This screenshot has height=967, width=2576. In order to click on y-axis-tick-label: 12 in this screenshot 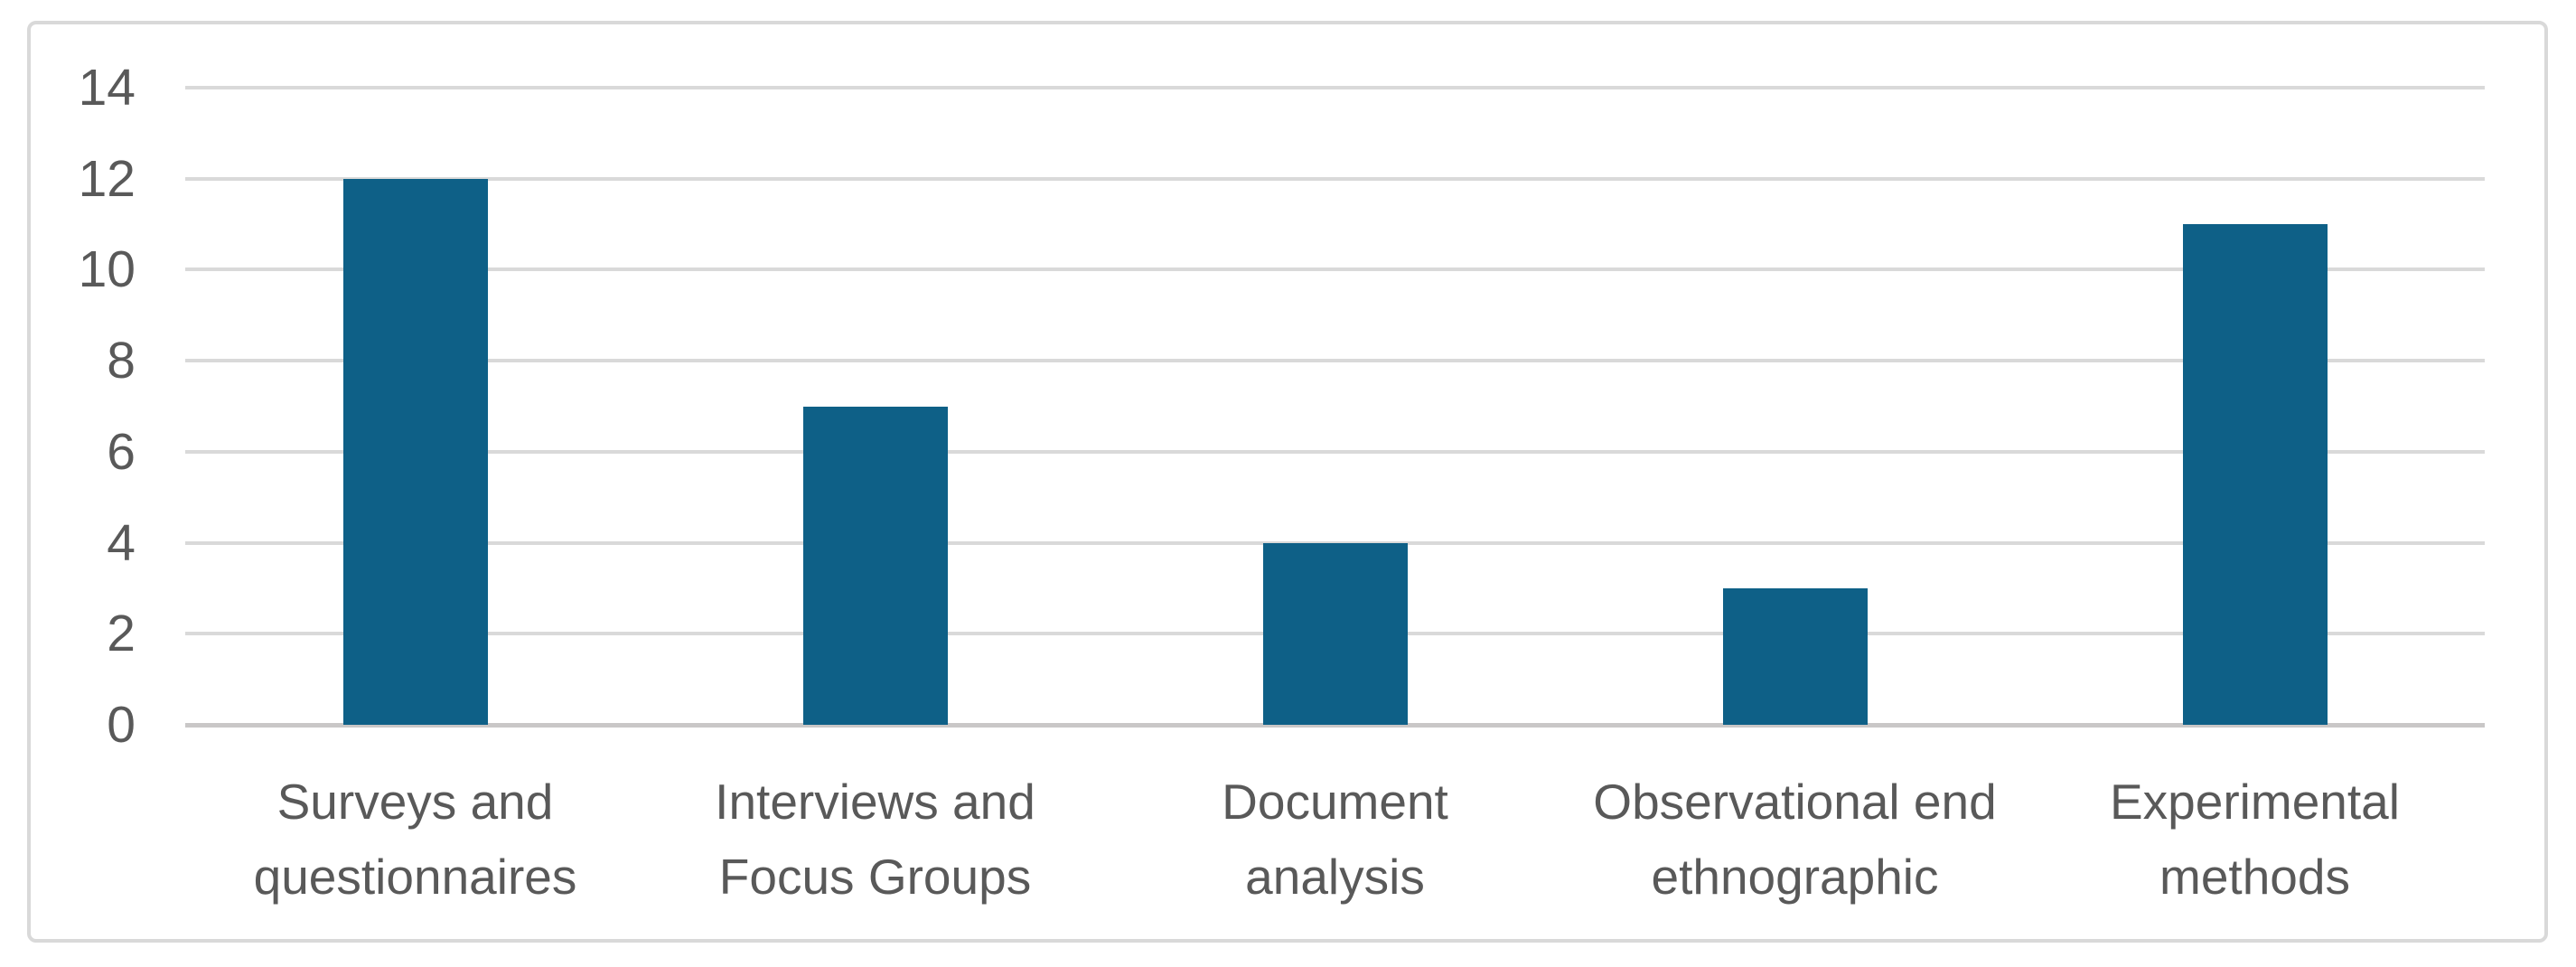, I will do `click(107, 178)`.